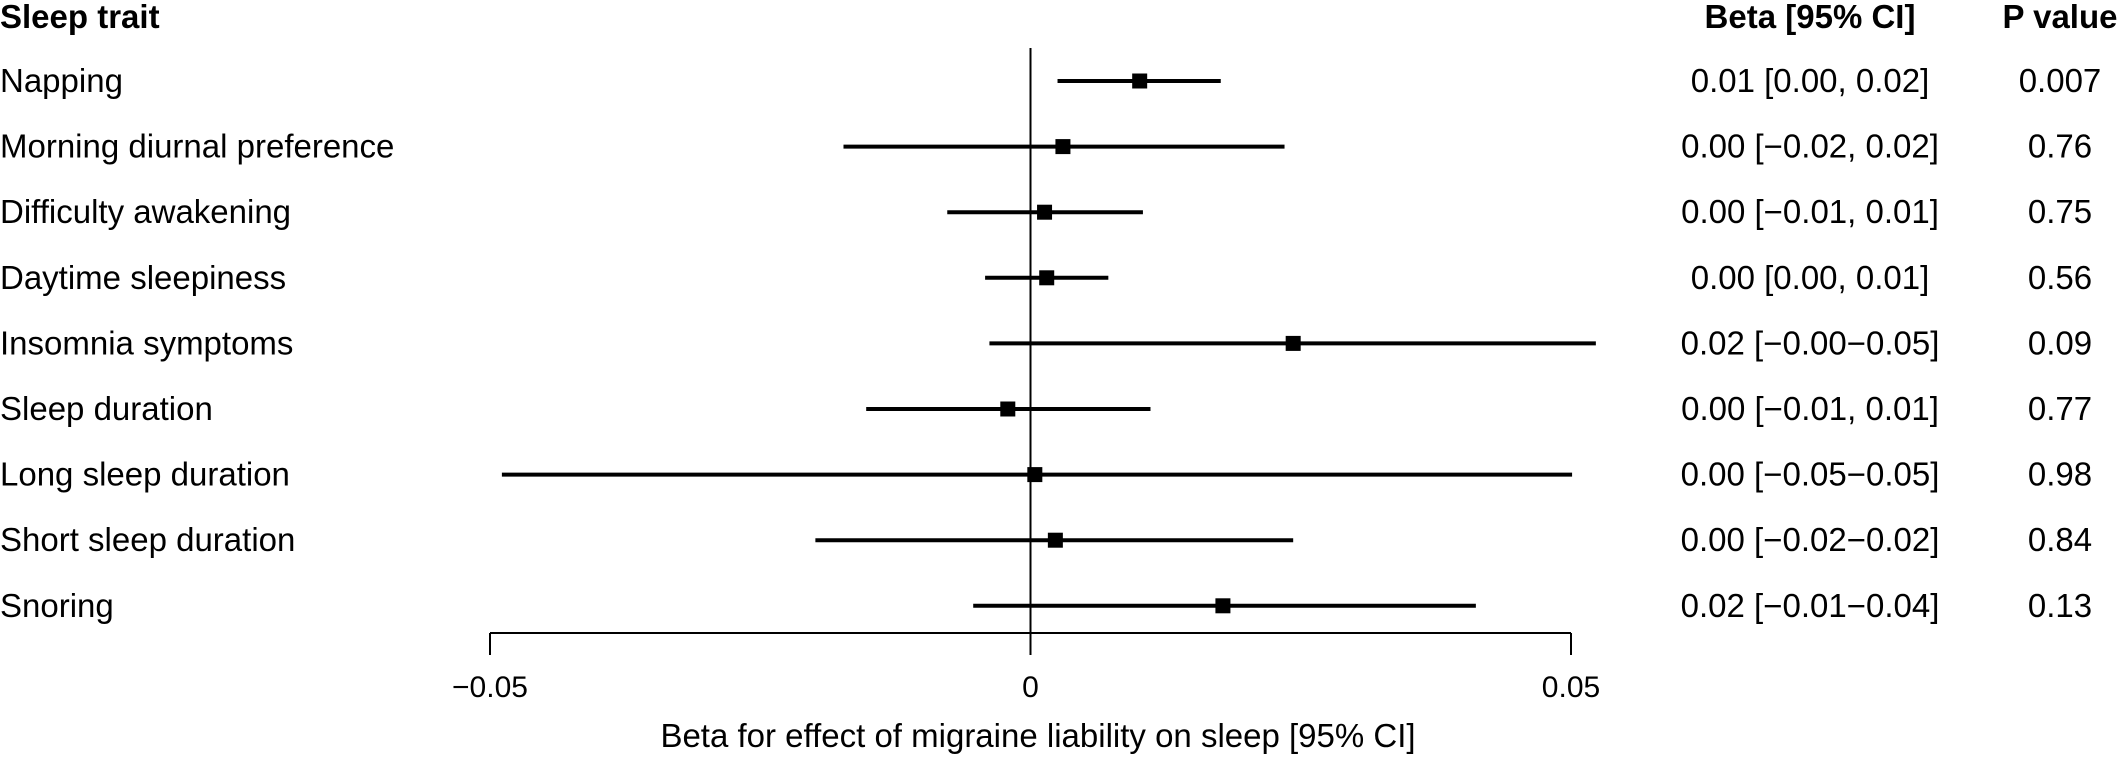  Describe the element at coordinates (197, 146) in the screenshot. I see `row-trait-label: Morning diurnal preference` at that location.